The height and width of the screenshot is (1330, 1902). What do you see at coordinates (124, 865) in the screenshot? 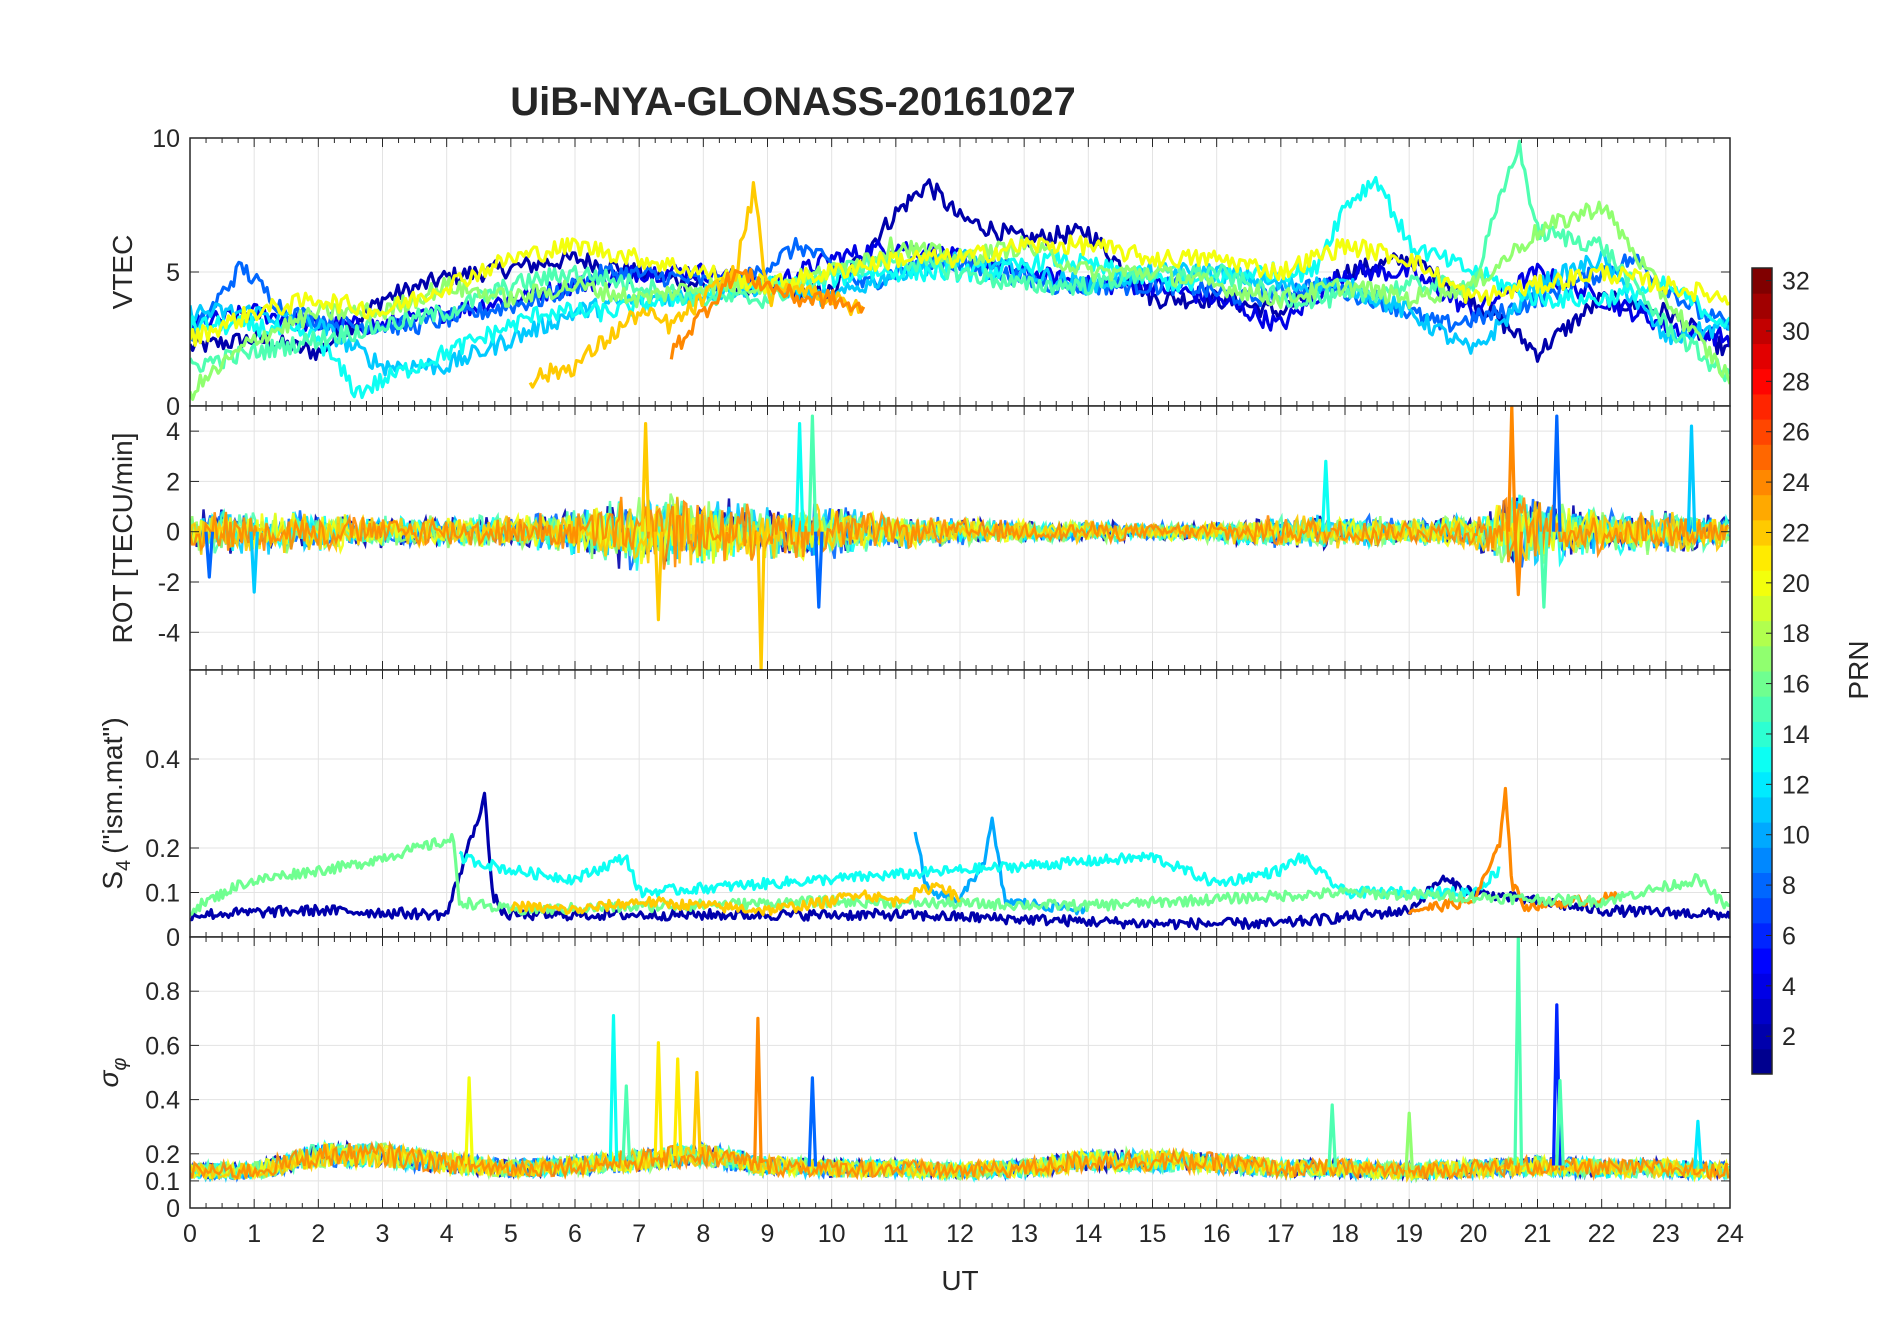
I see `y-axis-label-subscript: 4` at bounding box center [124, 865].